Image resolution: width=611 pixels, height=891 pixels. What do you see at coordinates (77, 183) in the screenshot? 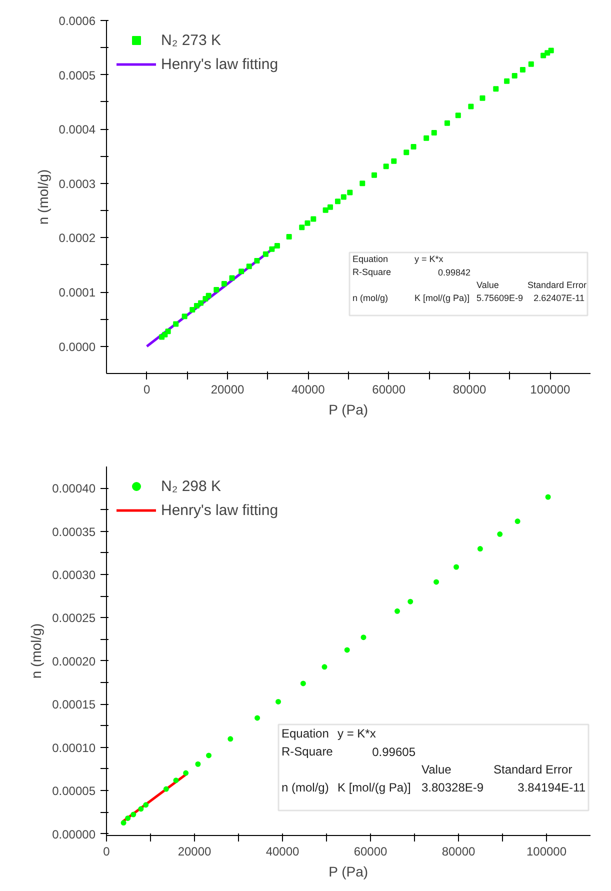
I see `y-tick-label: 0.0003` at bounding box center [77, 183].